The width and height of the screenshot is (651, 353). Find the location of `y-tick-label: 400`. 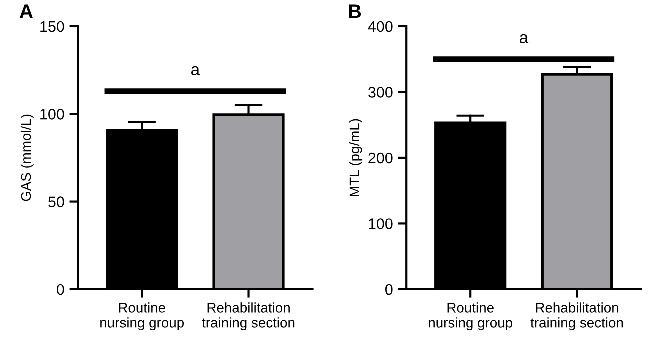

y-tick-label: 400 is located at coordinates (380, 26).